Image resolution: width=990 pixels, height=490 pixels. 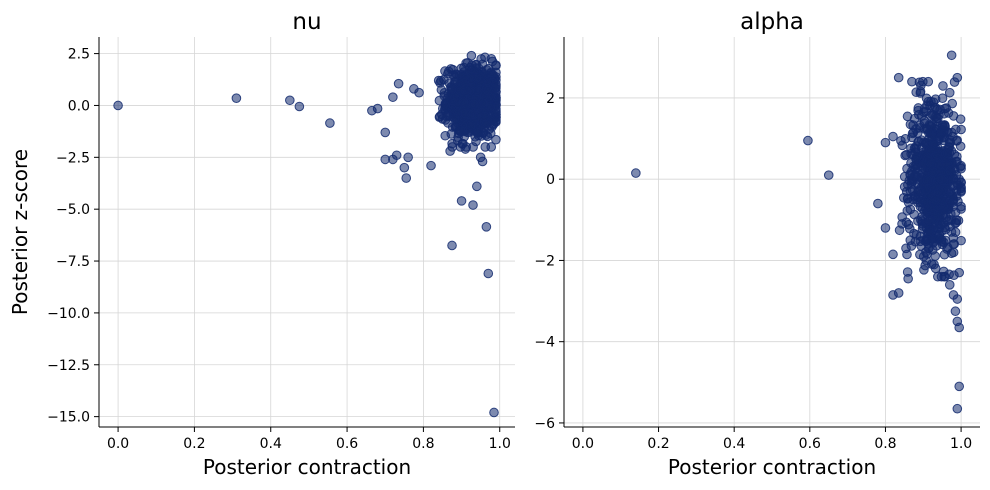 I want to click on nu-ytick-label: 0.0, so click(x=79, y=106).